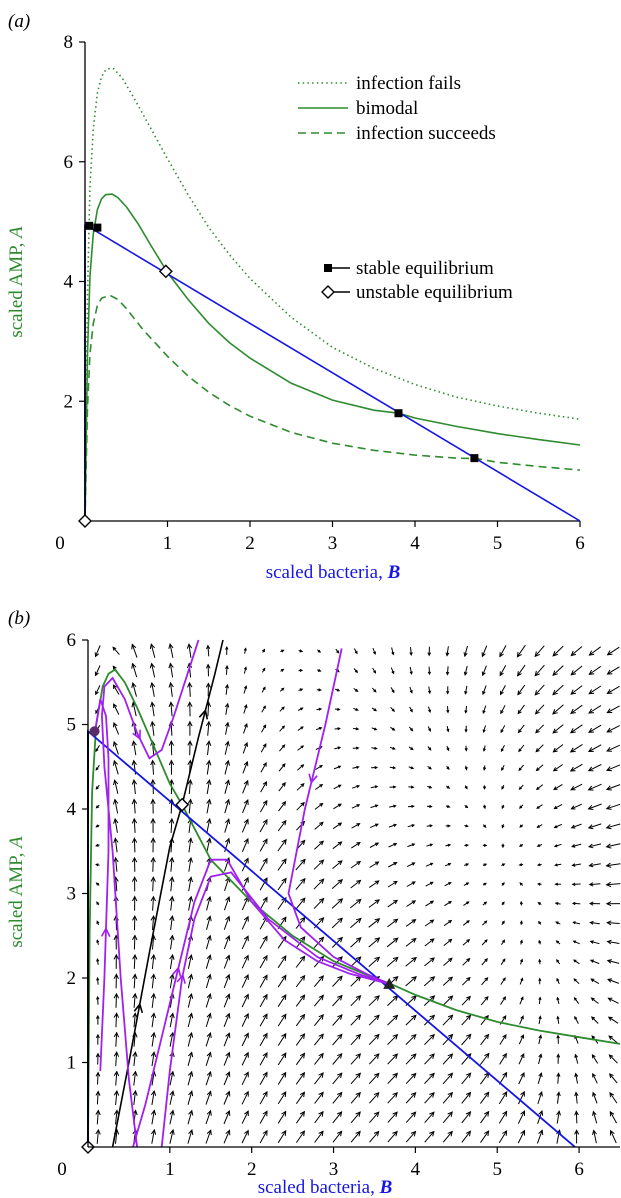 The height and width of the screenshot is (1198, 621). I want to click on x-axis-label: scaled bacteria, B, so click(333, 572).